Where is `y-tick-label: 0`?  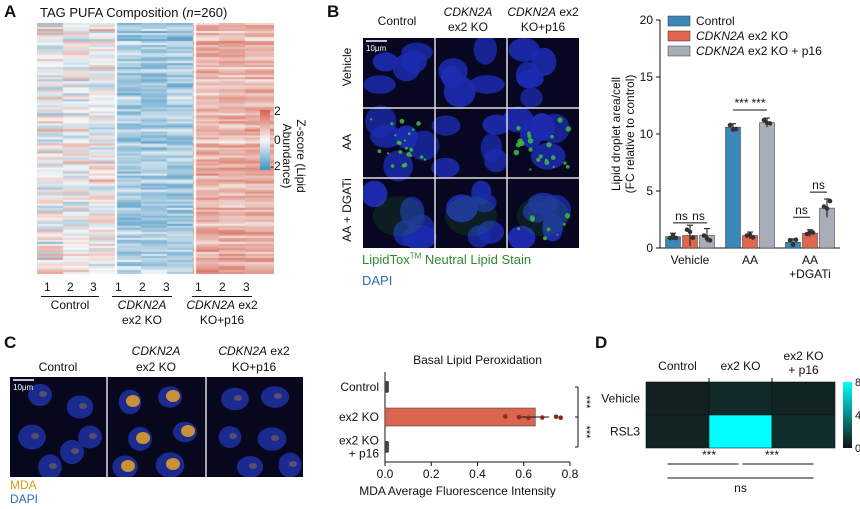
y-tick-label: 0 is located at coordinates (649, 248).